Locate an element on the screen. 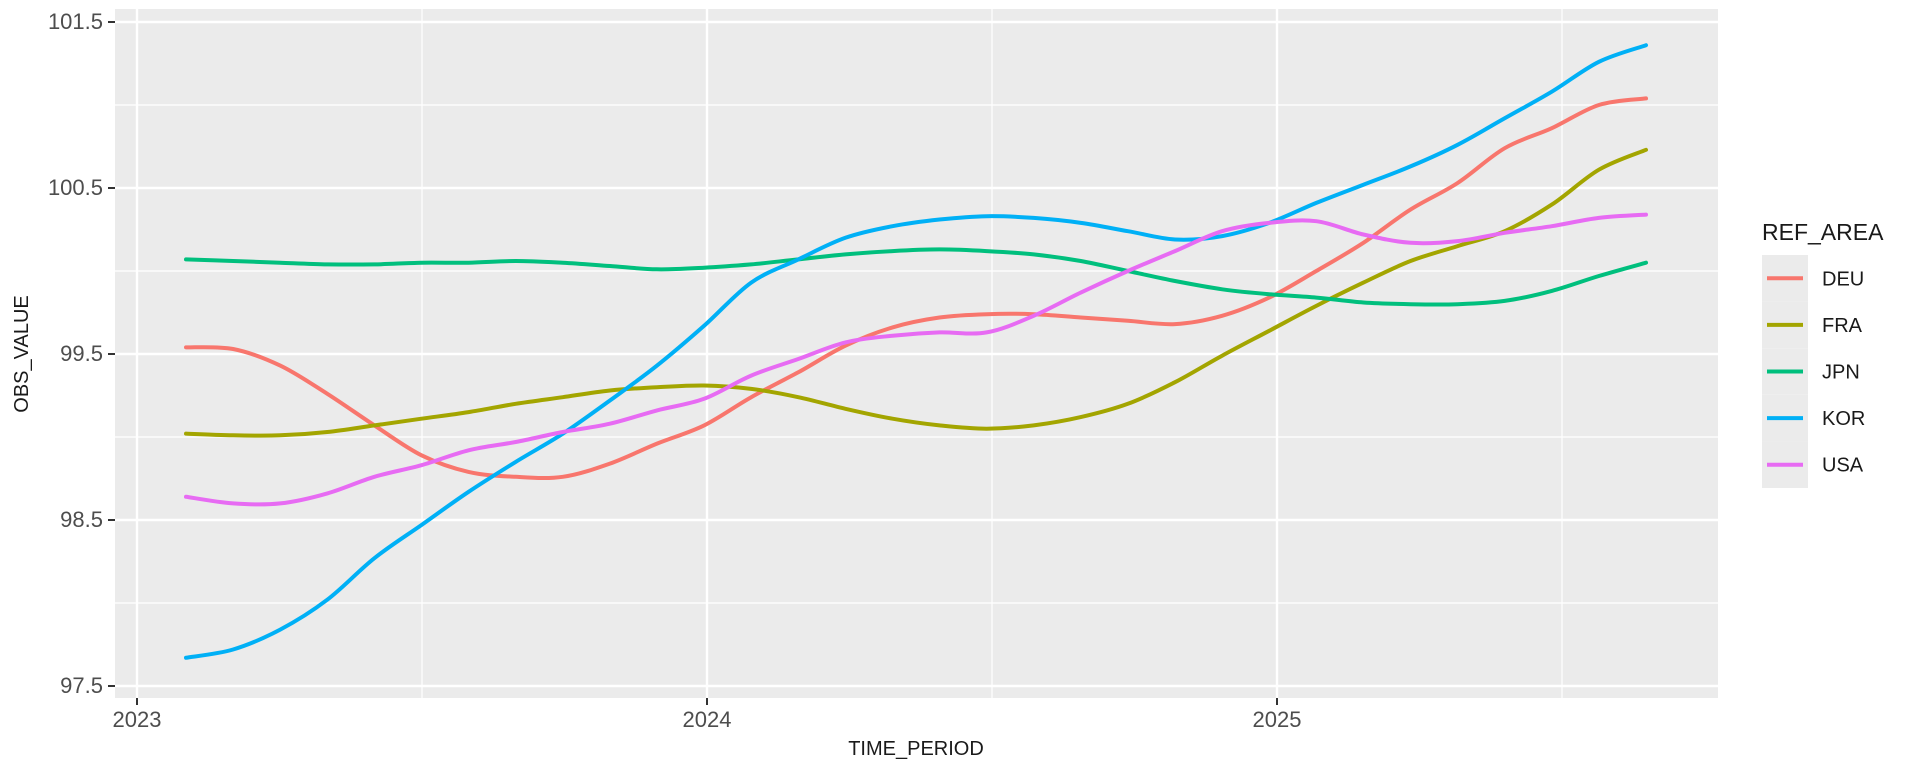 This screenshot has width=1920, height=768. legend-label: KOR is located at coordinates (1843, 419).